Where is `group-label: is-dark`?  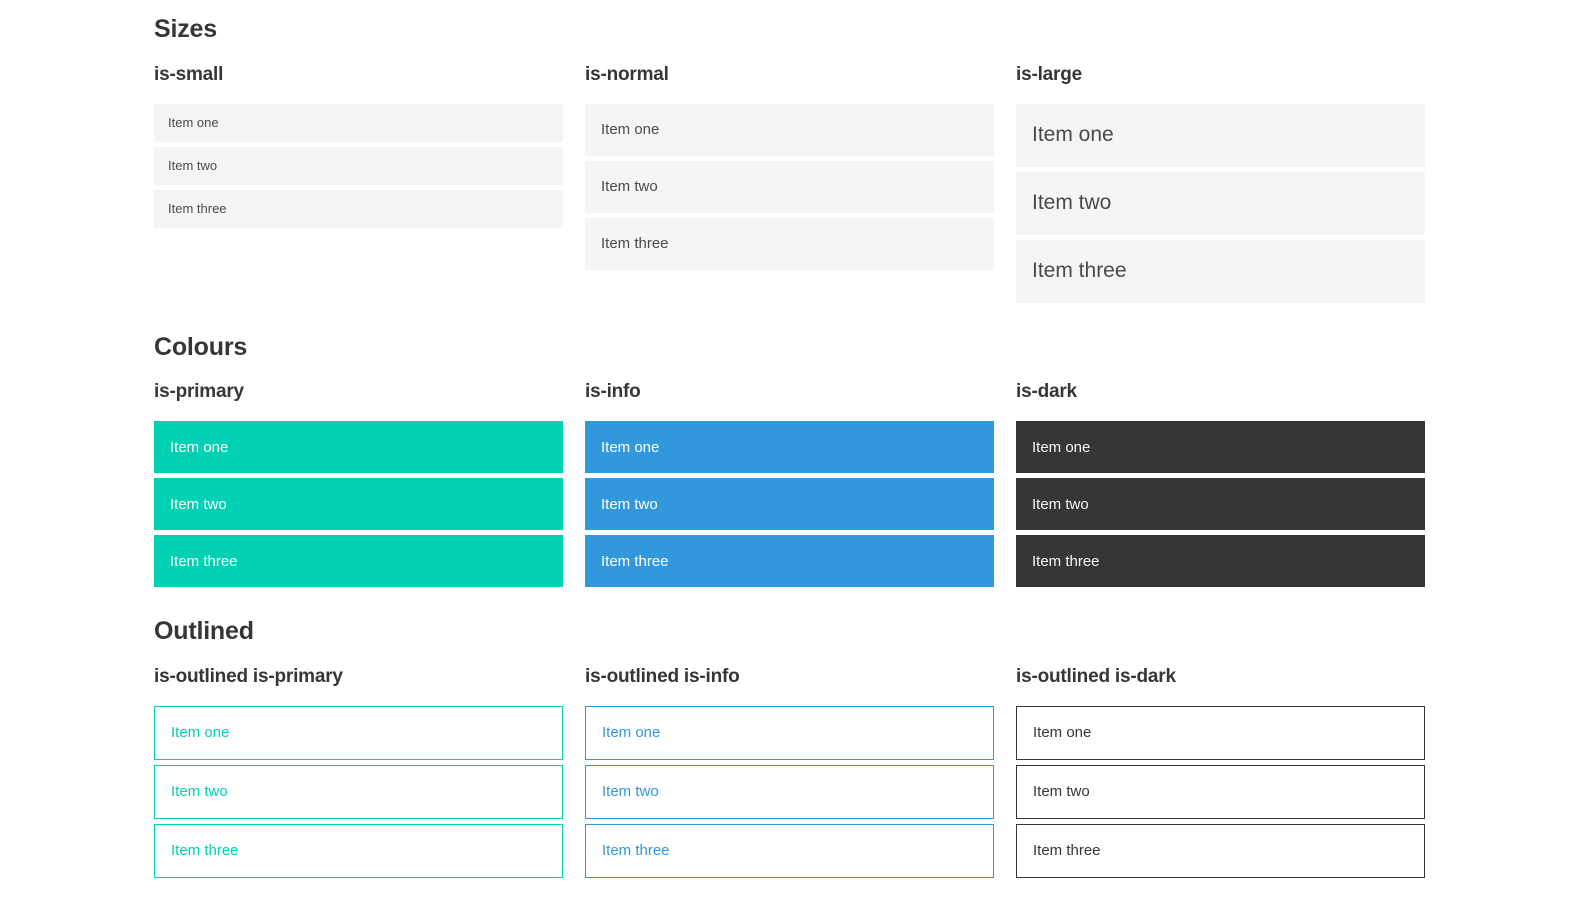
group-label: is-dark is located at coordinates (1046, 392).